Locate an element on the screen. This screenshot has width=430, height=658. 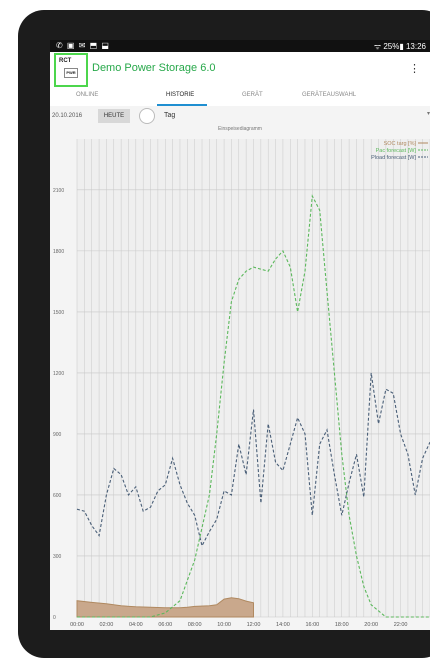
y-tick-label: 300 is located at coordinates (57, 557).